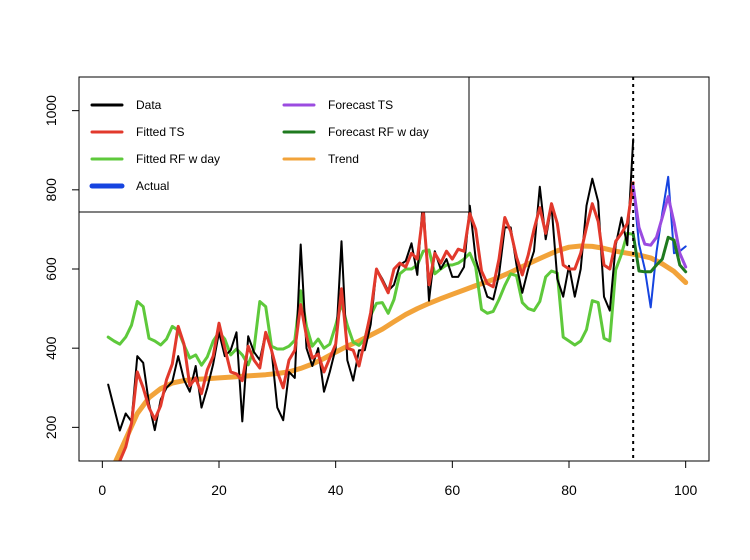  What do you see at coordinates (343, 159) in the screenshot?
I see `legend-label-trend: Trend` at bounding box center [343, 159].